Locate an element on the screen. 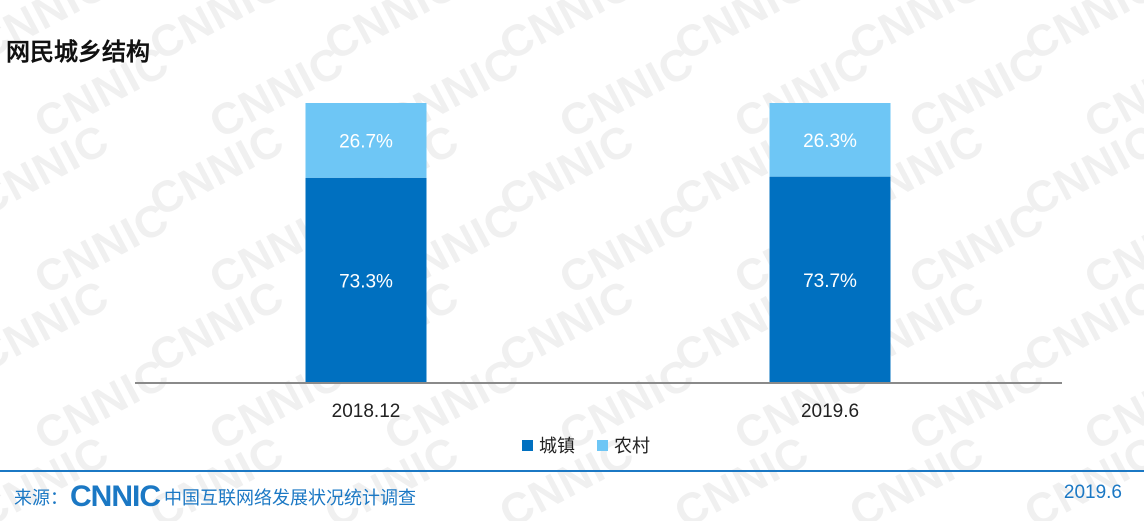  legend-swatch-urban is located at coordinates (527, 445).